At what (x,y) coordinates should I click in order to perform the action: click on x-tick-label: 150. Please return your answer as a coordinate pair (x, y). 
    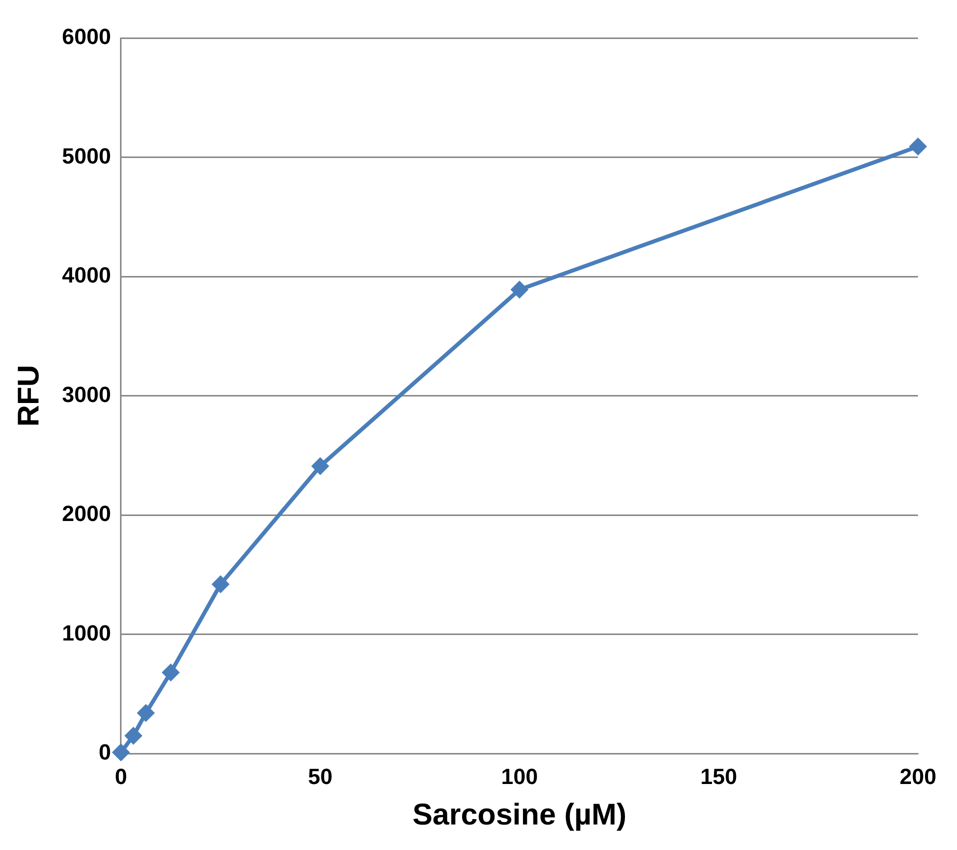
    Looking at the image, I should click on (719, 776).